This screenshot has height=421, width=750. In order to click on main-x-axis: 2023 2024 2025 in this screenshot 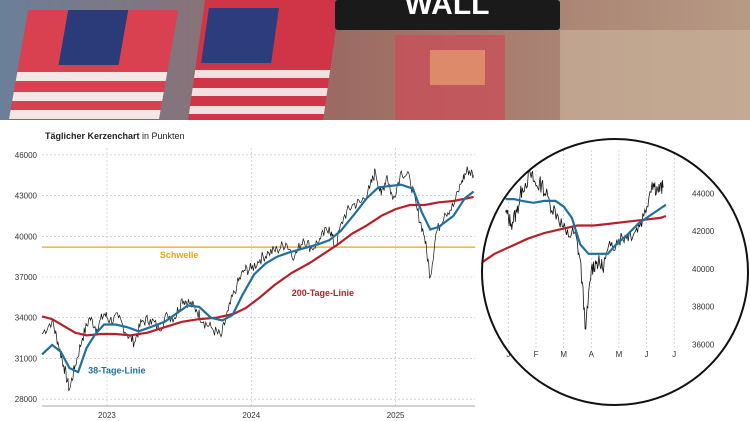, I will do `click(251, 415)`.